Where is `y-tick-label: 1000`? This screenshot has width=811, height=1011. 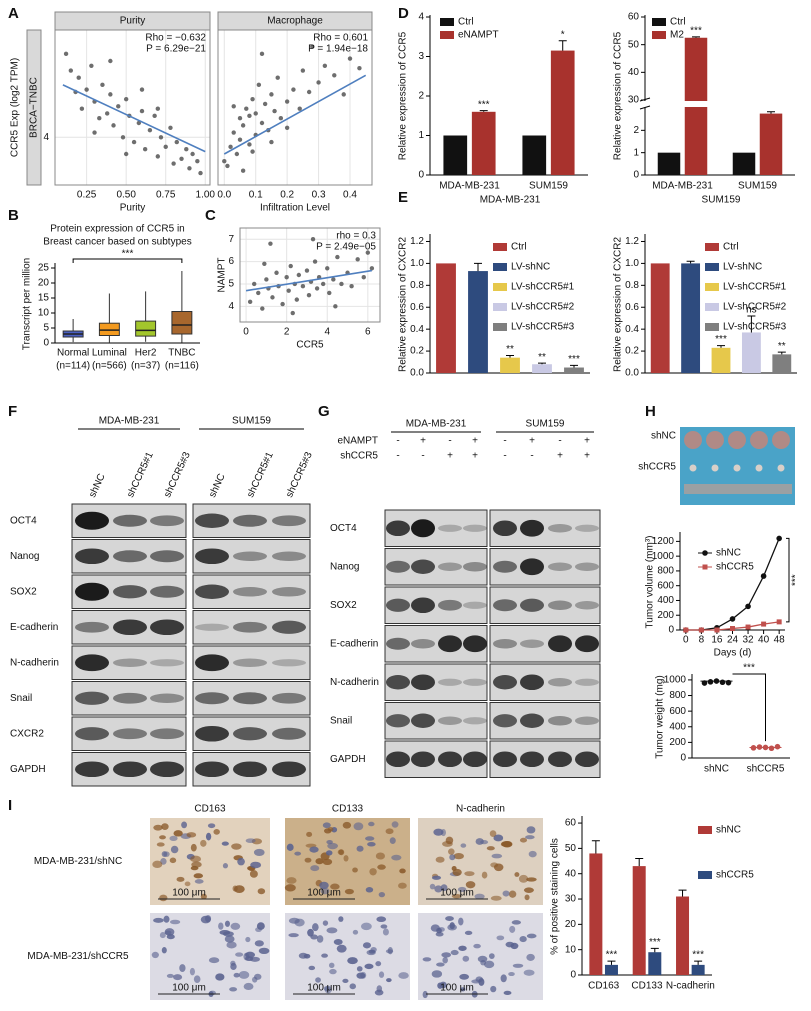 y-tick-label: 1000 is located at coordinates (663, 556).